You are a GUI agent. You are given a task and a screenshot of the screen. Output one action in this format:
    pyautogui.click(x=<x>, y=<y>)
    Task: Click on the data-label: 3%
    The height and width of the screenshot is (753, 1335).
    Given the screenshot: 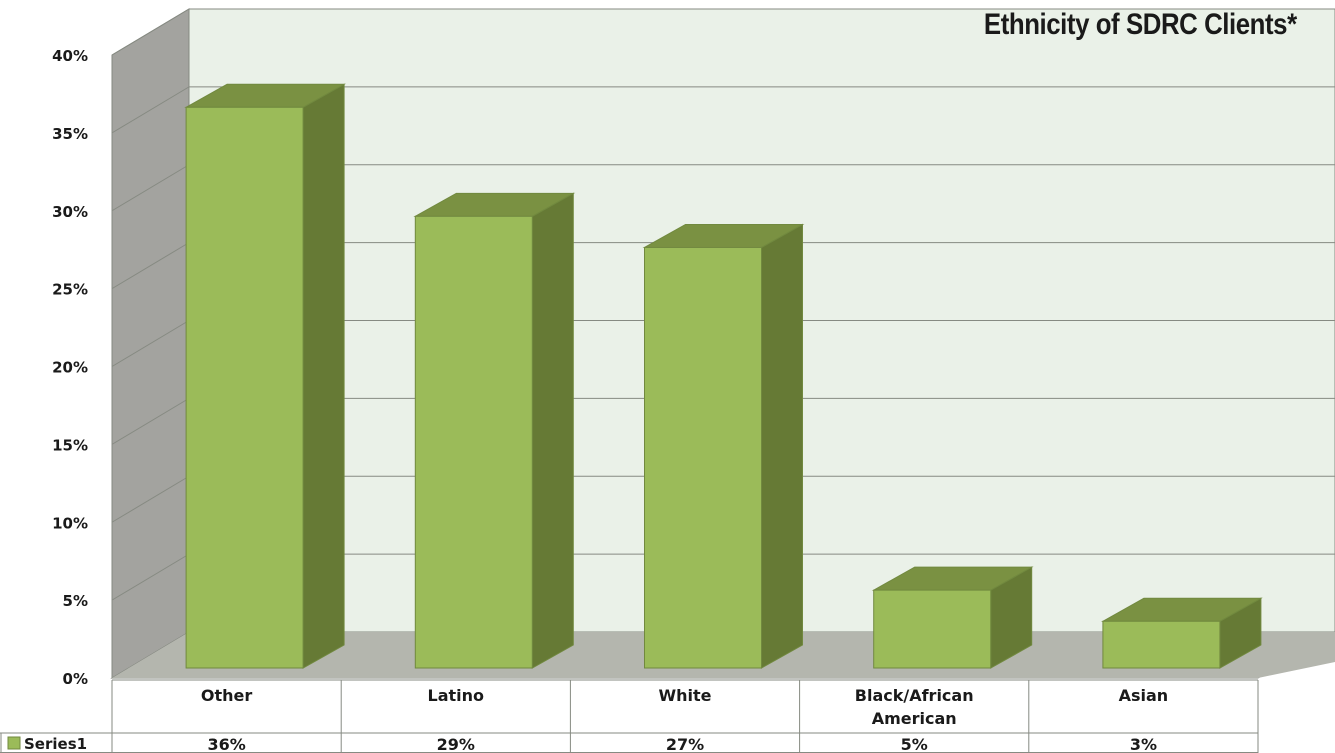 What is the action you would take?
    pyautogui.click(x=1143, y=744)
    